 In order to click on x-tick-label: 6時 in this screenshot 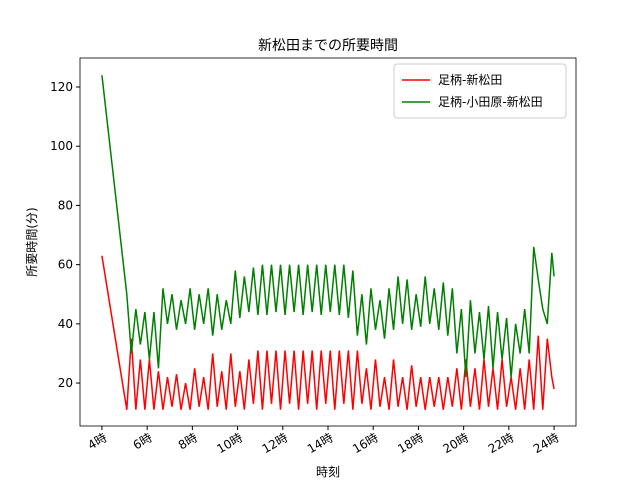, I will do `click(143, 441)`.